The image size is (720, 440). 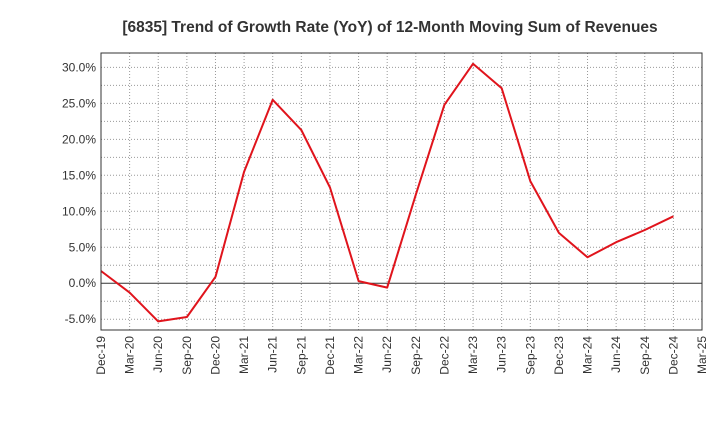 I want to click on x-tick-label: Dec-20, so click(x=215, y=355).